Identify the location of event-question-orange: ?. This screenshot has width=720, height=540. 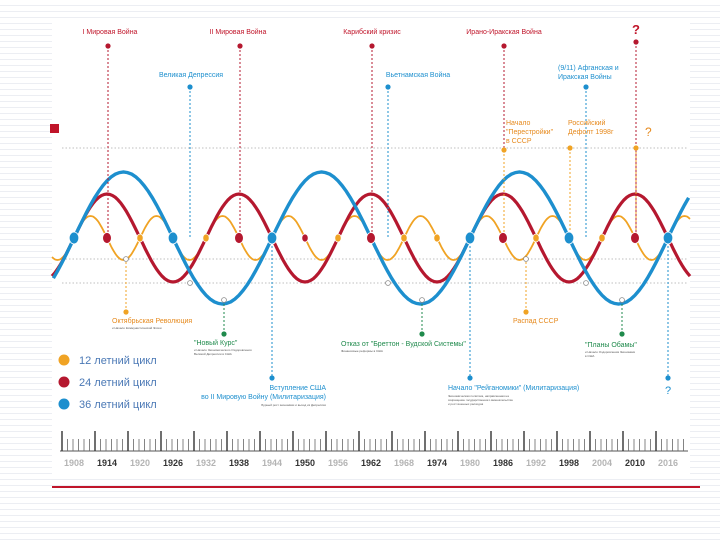
(648, 132).